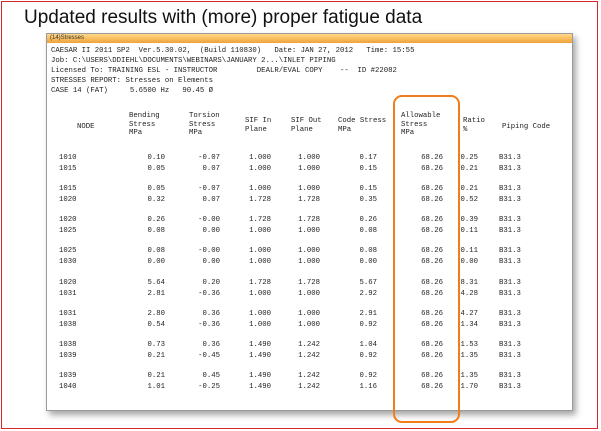 Image resolution: width=601 pixels, height=431 pixels. Describe the element at coordinates (211, 283) in the screenshot. I see `table-cell-torsion: 0.20` at that location.